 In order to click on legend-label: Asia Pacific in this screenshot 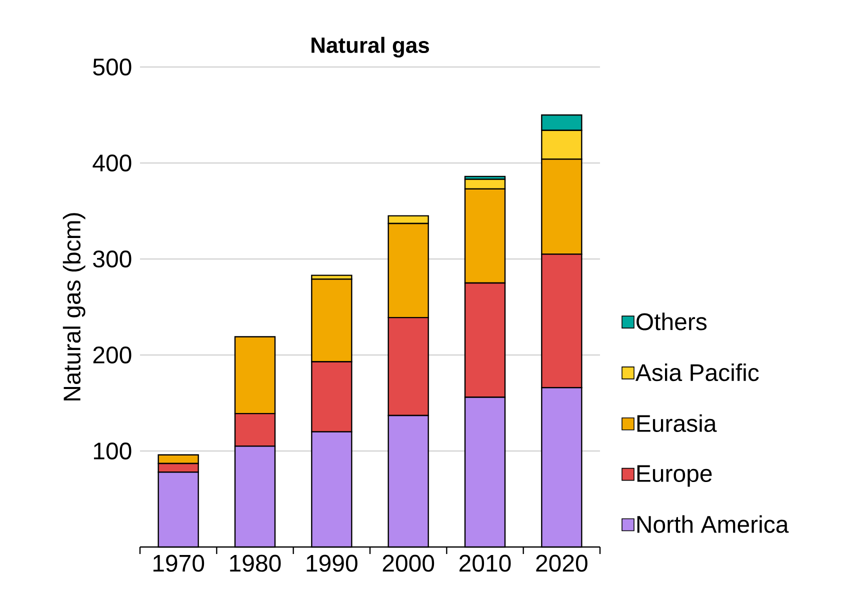, I will do `click(697, 373)`.